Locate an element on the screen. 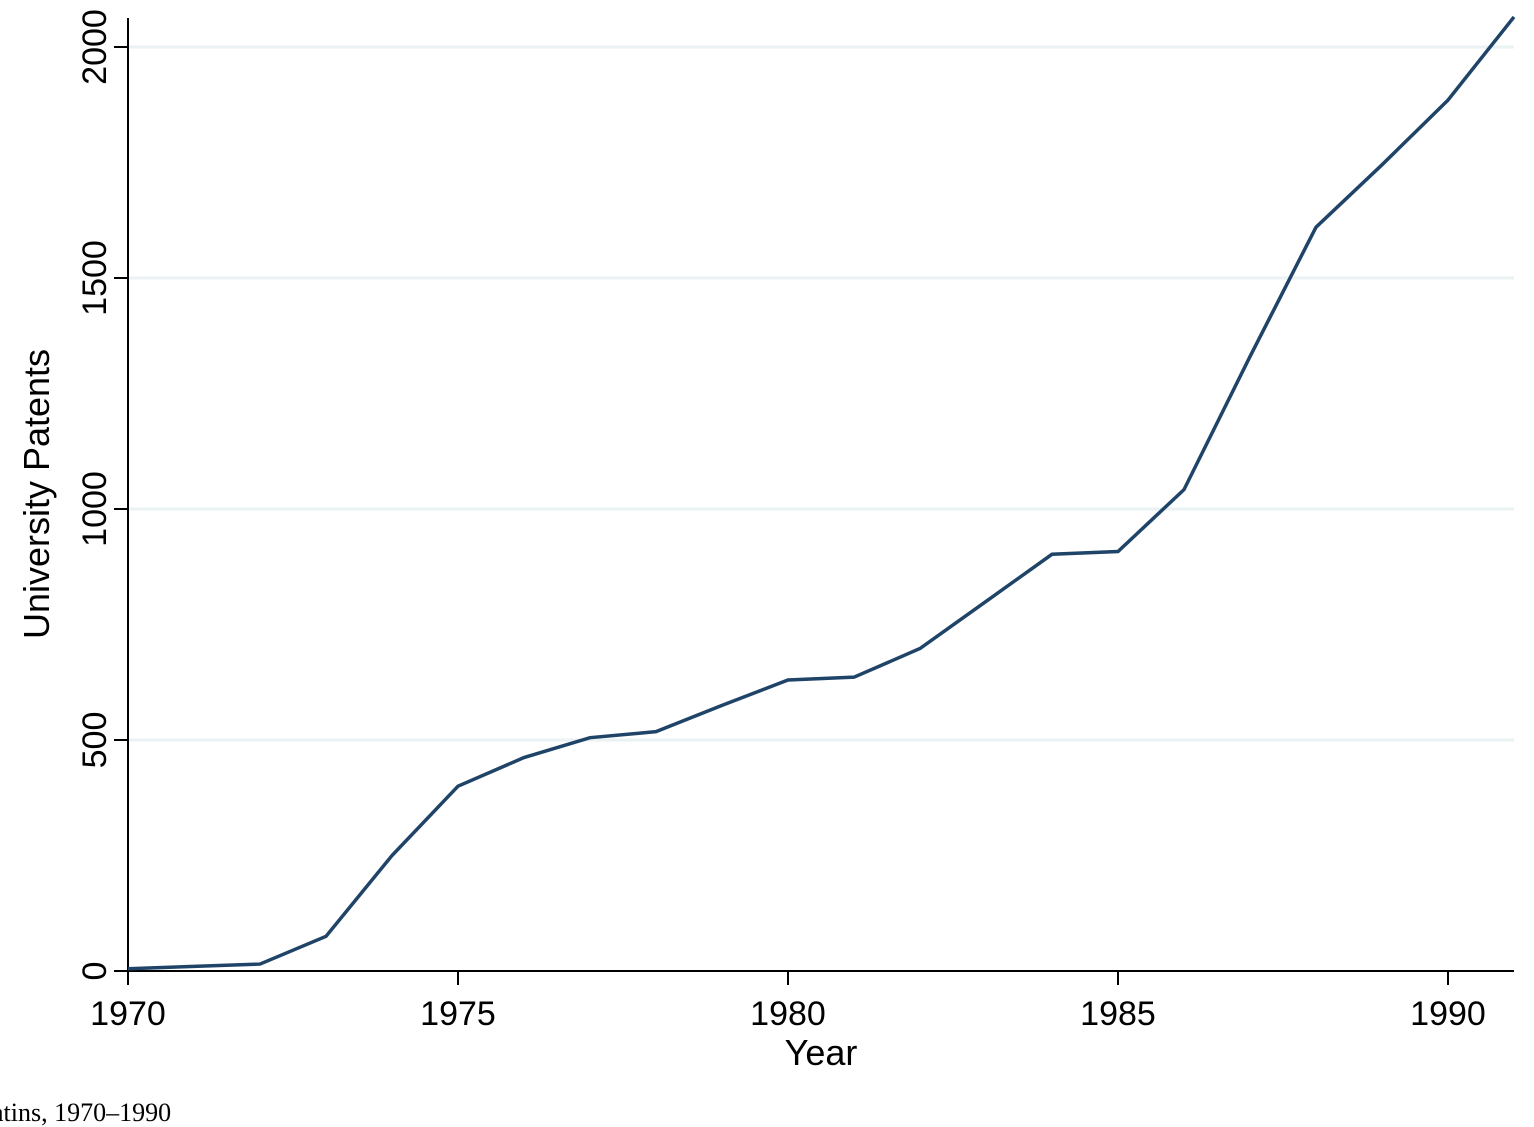 This screenshot has width=1534, height=1127. y-tick-label-0: 0 is located at coordinates (95, 971).